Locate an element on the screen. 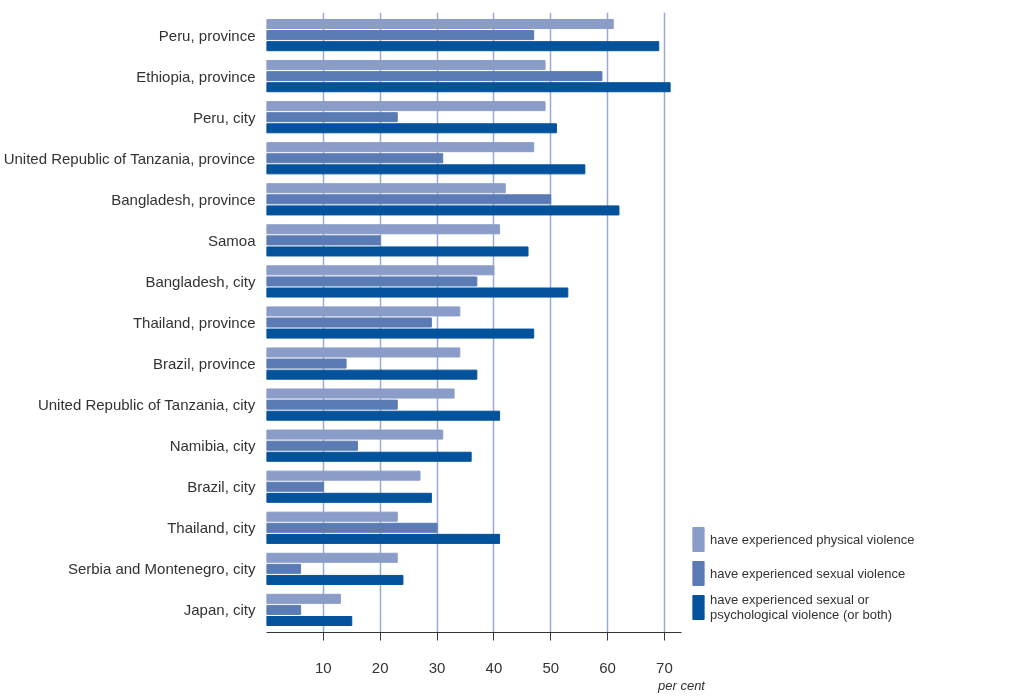  x-tick-label: 50 is located at coordinates (551, 667).